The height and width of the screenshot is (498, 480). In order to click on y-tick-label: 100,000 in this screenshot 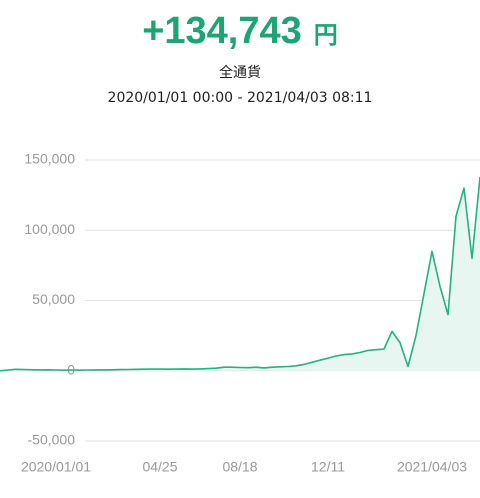, I will do `click(49, 229)`.